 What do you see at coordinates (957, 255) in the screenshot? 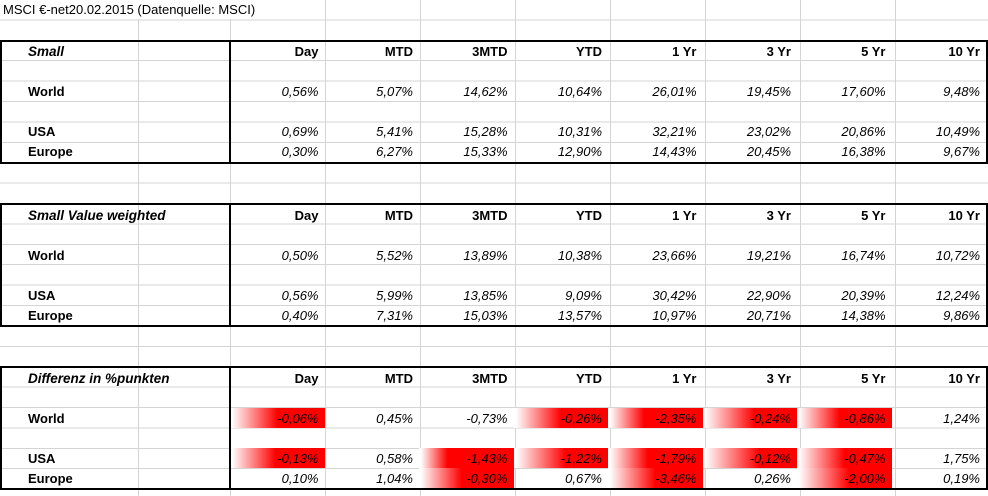
I see `value-cell: 10,72%` at bounding box center [957, 255].